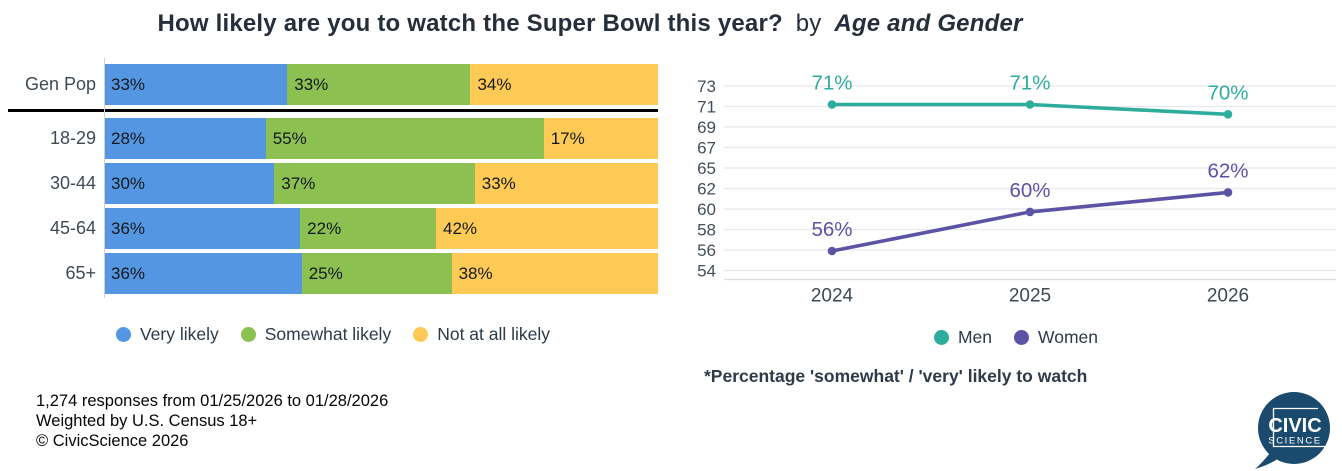 The width and height of the screenshot is (1342, 471). What do you see at coordinates (975, 337) in the screenshot?
I see `legend-label: Men` at bounding box center [975, 337].